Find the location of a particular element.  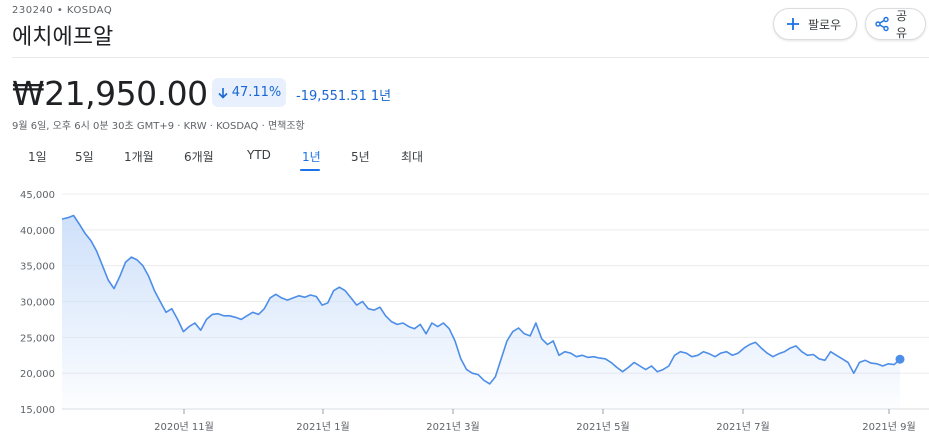

change-percent: 47.11% is located at coordinates (256, 92).